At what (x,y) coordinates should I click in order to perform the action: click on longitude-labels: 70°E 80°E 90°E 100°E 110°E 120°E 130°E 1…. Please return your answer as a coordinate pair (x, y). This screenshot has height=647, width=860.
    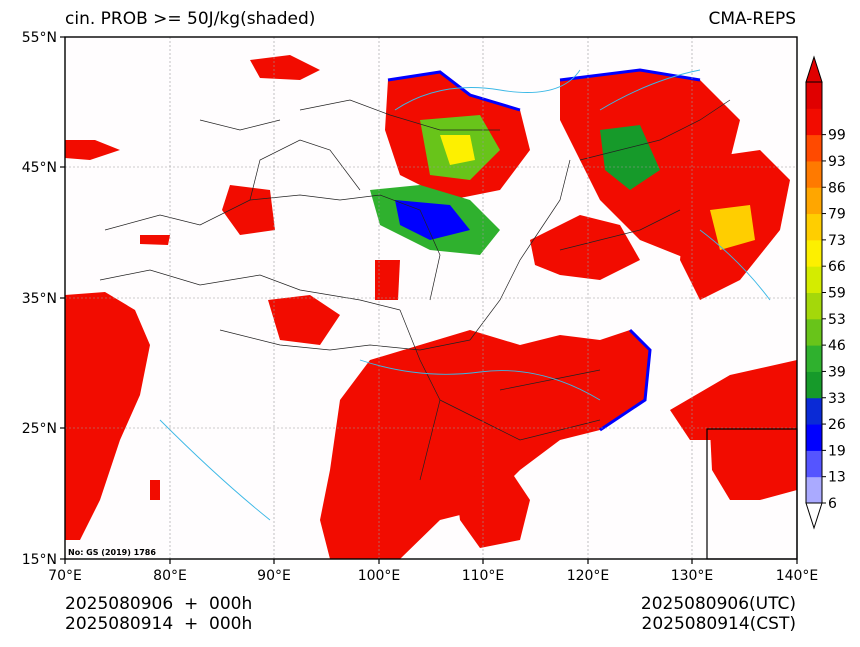
    Looking at the image, I should click on (433, 576).